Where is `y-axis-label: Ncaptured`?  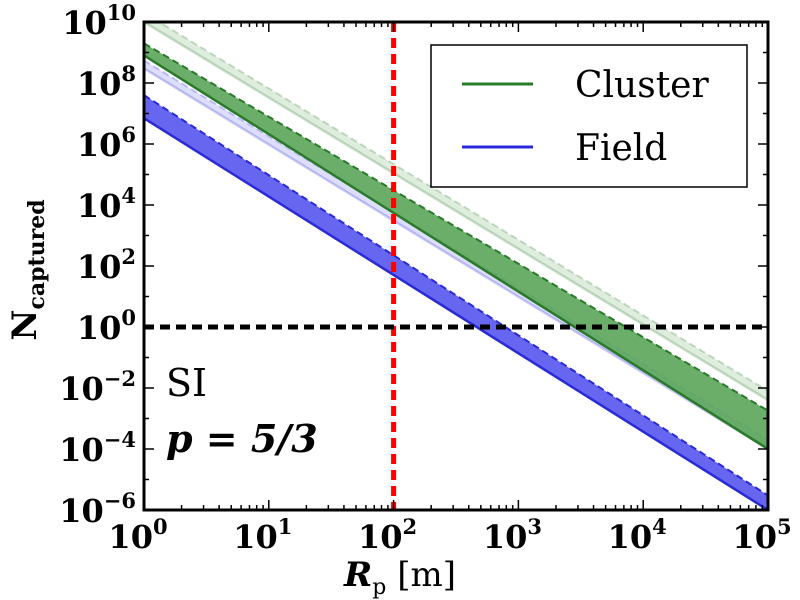 y-axis-label: Ncaptured is located at coordinates (27, 269).